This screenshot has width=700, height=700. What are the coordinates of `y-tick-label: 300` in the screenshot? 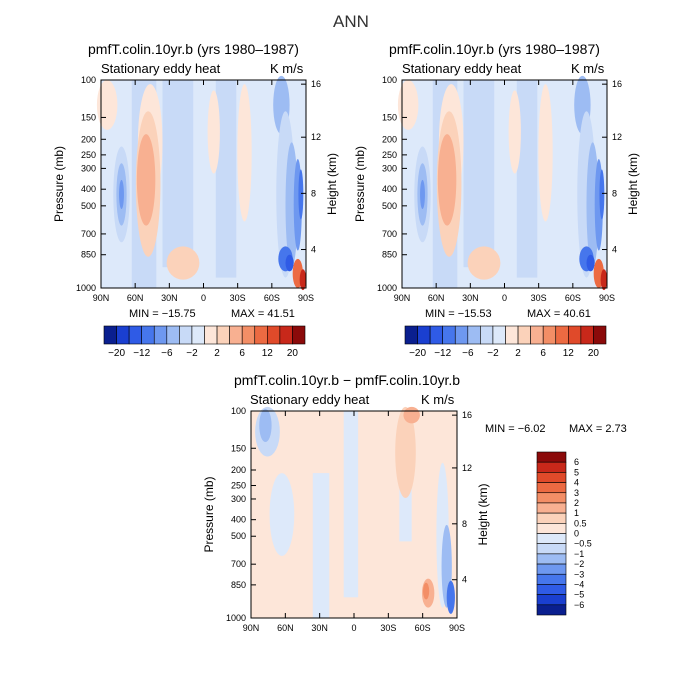 It's located at (389, 168).